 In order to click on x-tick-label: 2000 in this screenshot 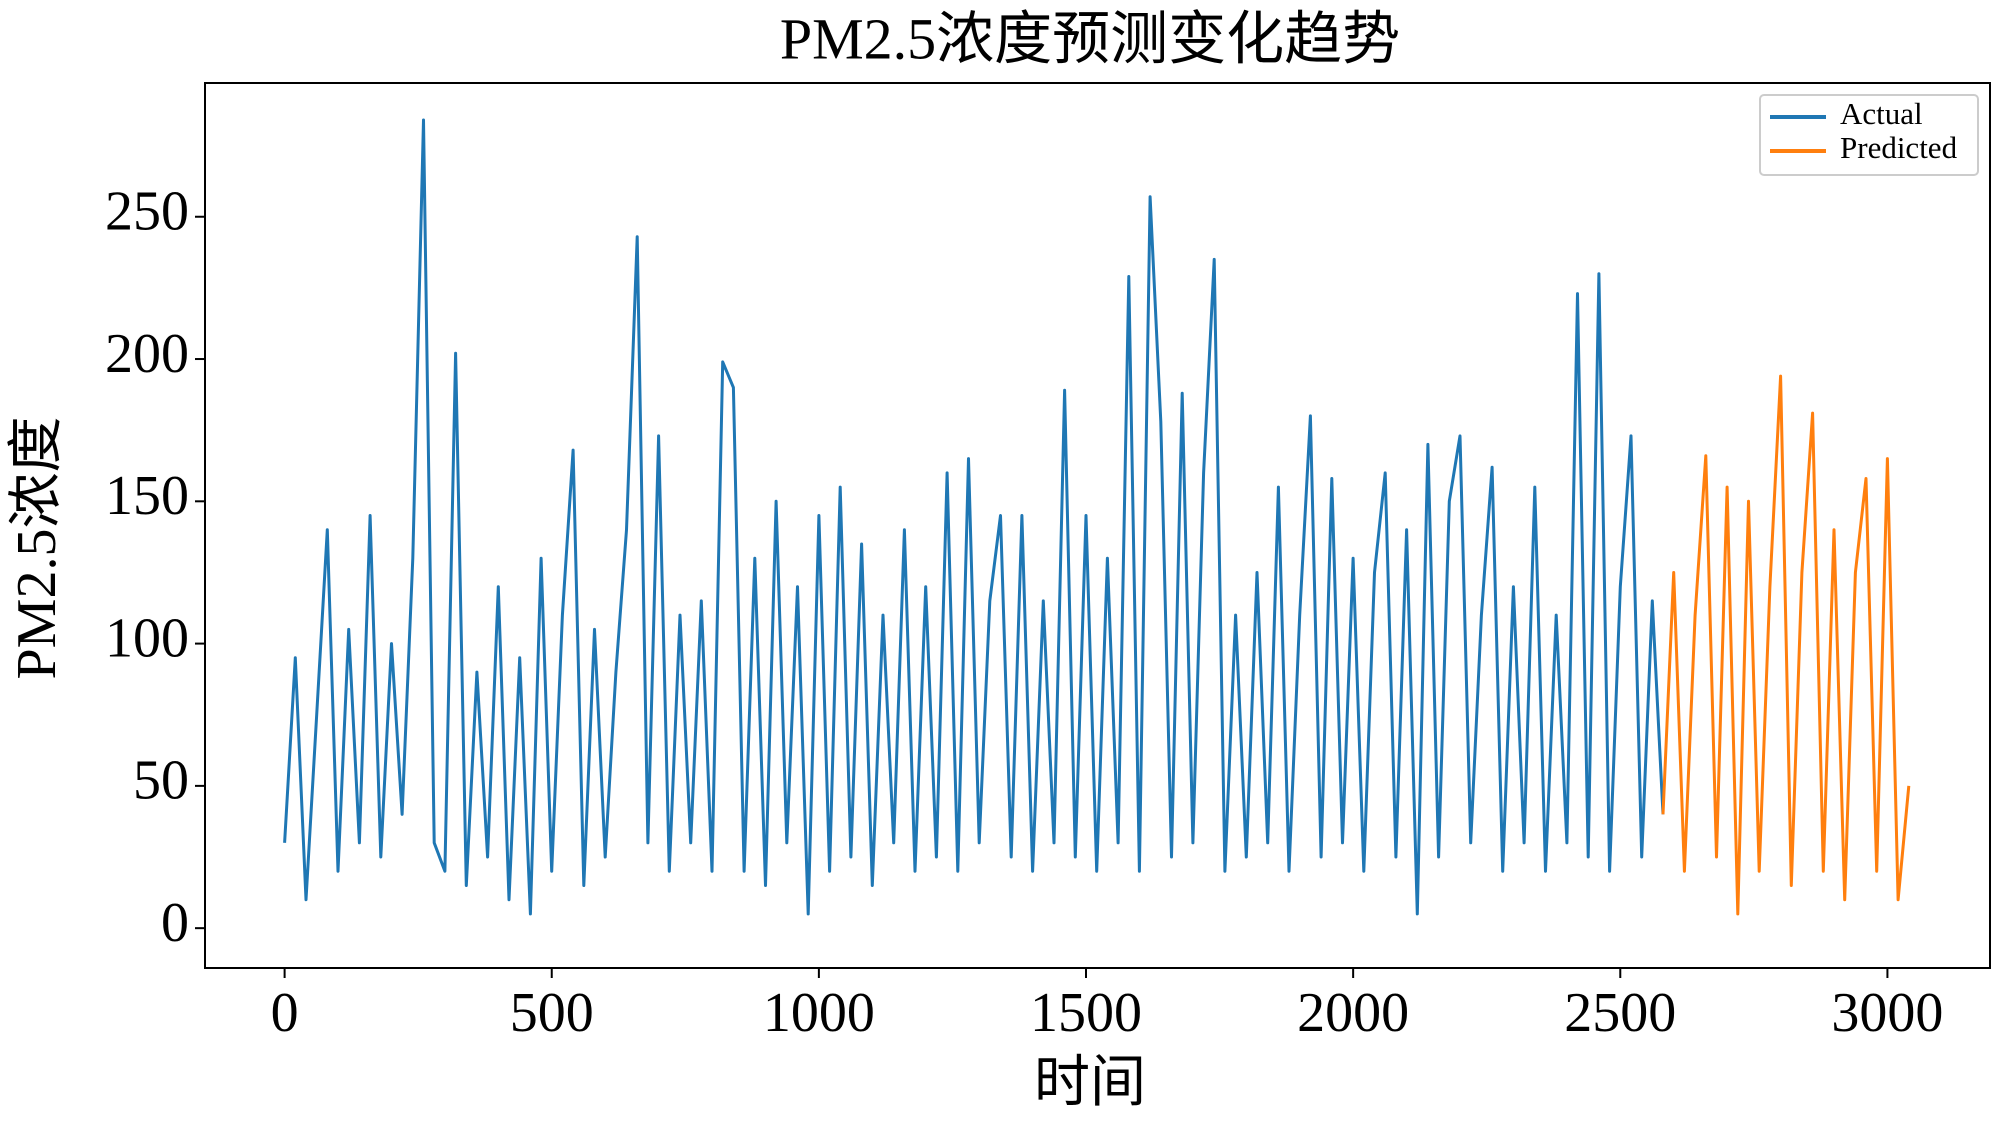, I will do `click(1353, 1013)`.